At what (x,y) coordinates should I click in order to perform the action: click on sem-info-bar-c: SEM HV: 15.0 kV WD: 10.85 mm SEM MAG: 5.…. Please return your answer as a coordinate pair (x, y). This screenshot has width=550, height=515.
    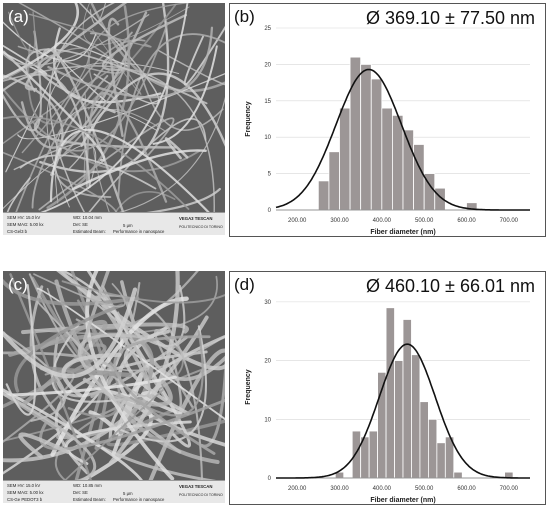
    Looking at the image, I should click on (114, 491).